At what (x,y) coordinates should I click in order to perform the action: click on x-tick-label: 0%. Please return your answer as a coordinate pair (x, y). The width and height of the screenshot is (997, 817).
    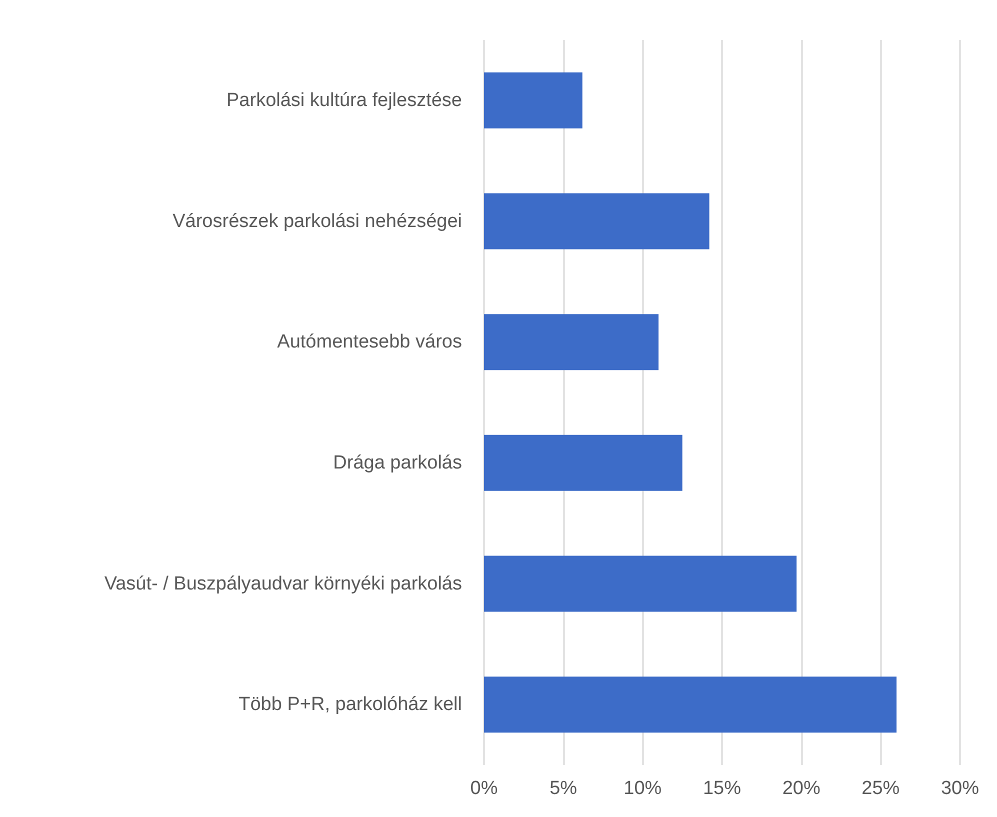
    Looking at the image, I should click on (484, 788).